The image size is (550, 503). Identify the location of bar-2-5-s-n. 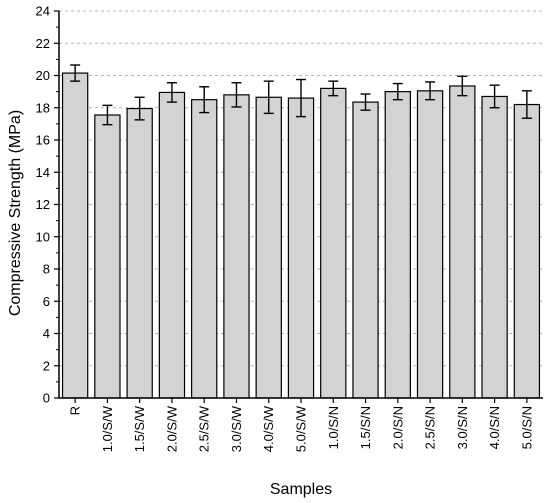
(430, 244).